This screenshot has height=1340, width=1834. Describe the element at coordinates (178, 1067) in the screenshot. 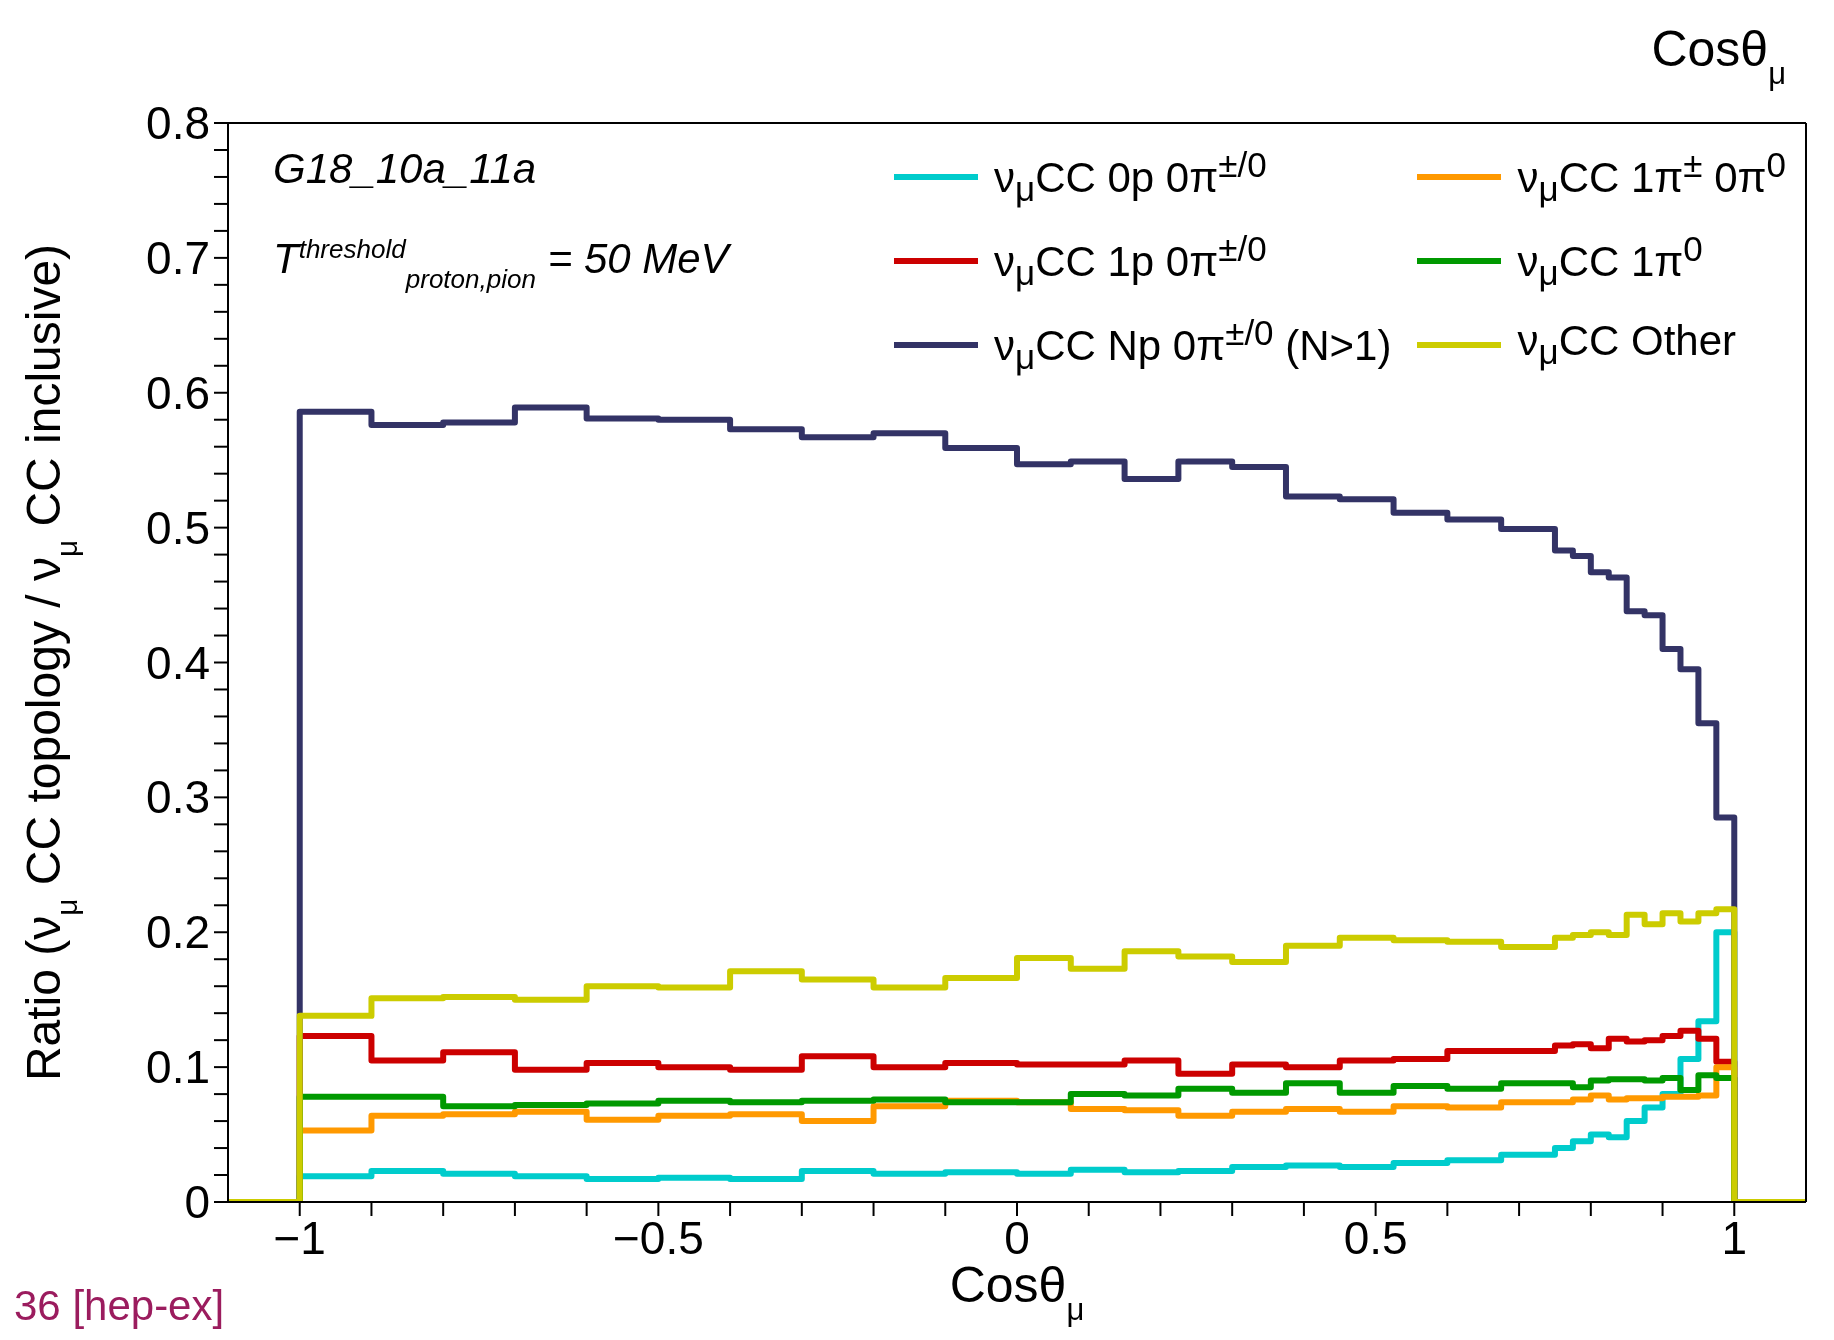

I see `y-tick-label: 0.1` at that location.